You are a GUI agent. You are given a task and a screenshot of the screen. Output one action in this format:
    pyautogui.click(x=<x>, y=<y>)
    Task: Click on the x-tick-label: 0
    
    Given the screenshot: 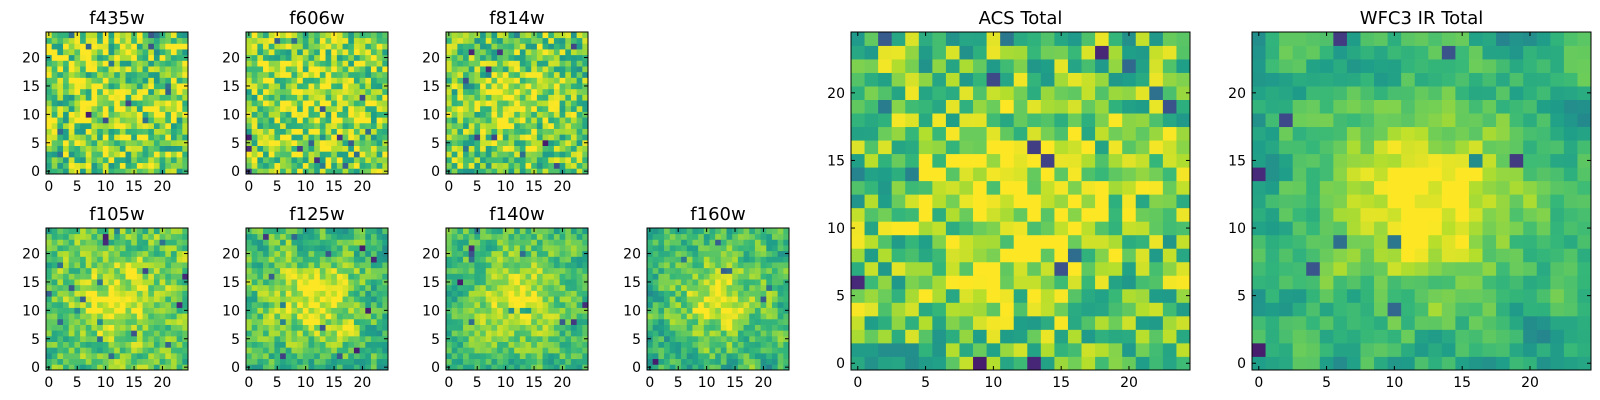 What is the action you would take?
    pyautogui.click(x=448, y=187)
    